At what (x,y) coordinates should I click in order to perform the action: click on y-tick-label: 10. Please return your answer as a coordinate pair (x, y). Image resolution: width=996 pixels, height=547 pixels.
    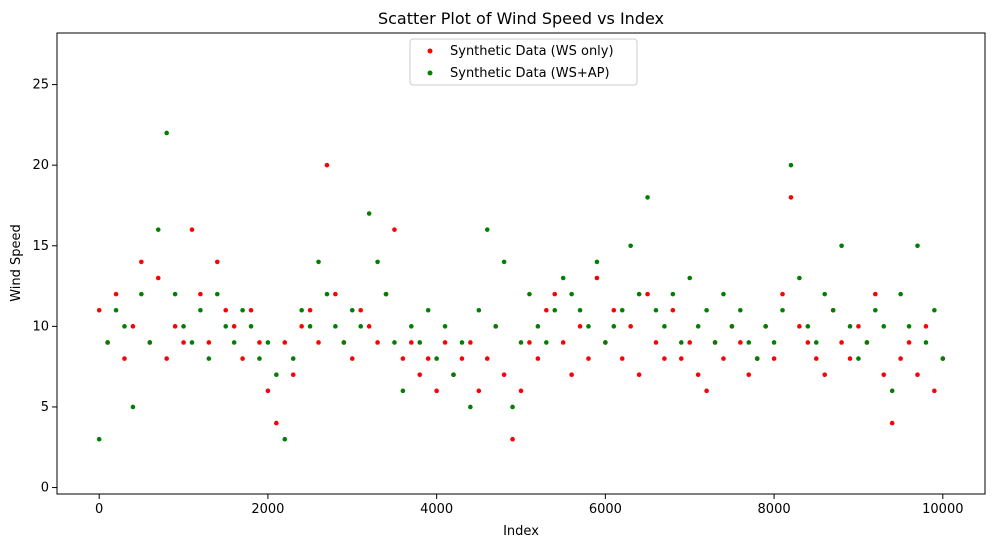
    Looking at the image, I should click on (40, 326).